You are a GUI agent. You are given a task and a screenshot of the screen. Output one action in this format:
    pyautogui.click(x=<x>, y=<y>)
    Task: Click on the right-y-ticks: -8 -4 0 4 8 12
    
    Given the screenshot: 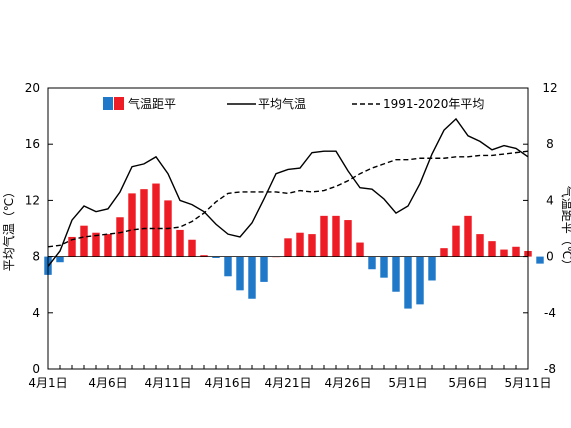 What is the action you would take?
    pyautogui.click(x=540, y=228)
    